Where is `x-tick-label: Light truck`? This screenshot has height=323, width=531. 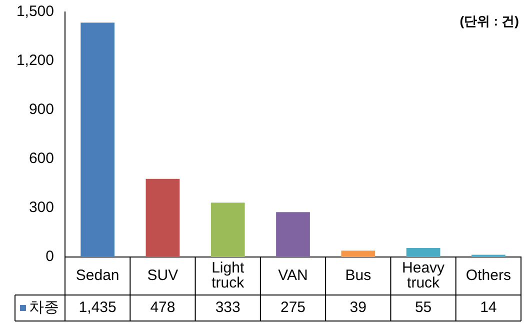 x-tick-label: Light truck is located at coordinates (228, 276).